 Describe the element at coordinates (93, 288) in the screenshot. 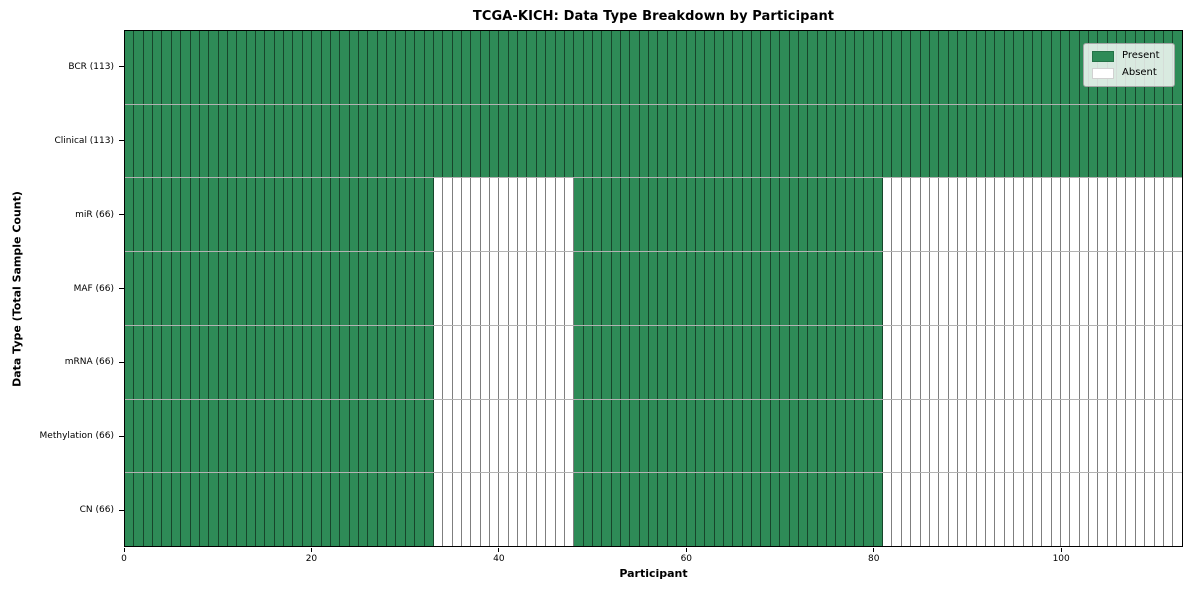

I see `y-tick-label: MAF (66)` at that location.